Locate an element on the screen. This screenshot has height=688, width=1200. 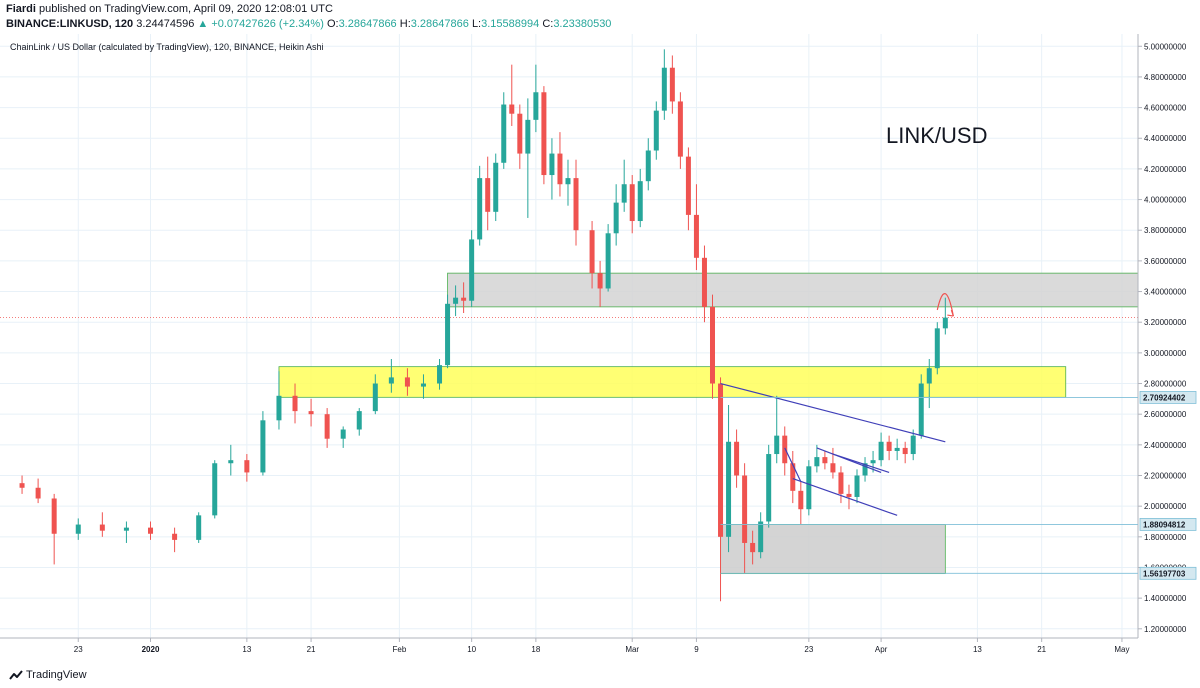
arrow-head is located at coordinates (950, 313).